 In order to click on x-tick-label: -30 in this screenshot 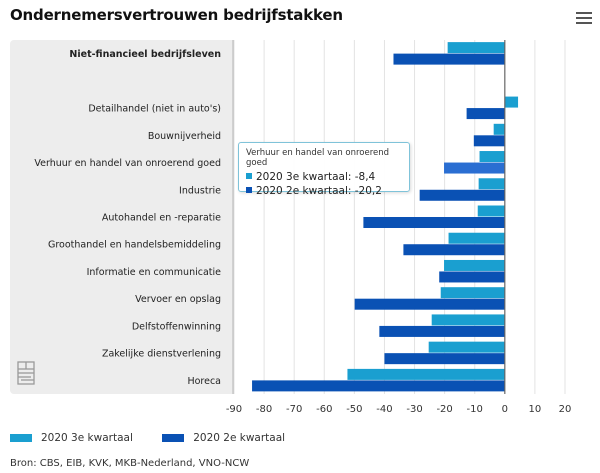, I will do `click(414, 409)`.